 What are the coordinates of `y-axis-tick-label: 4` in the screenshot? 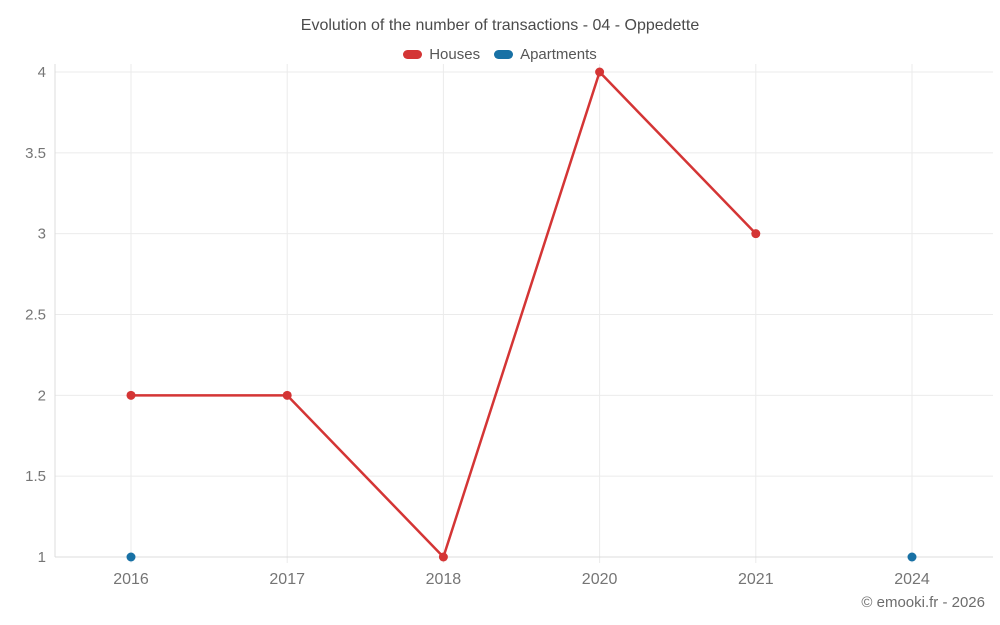 It's located at (42, 72).